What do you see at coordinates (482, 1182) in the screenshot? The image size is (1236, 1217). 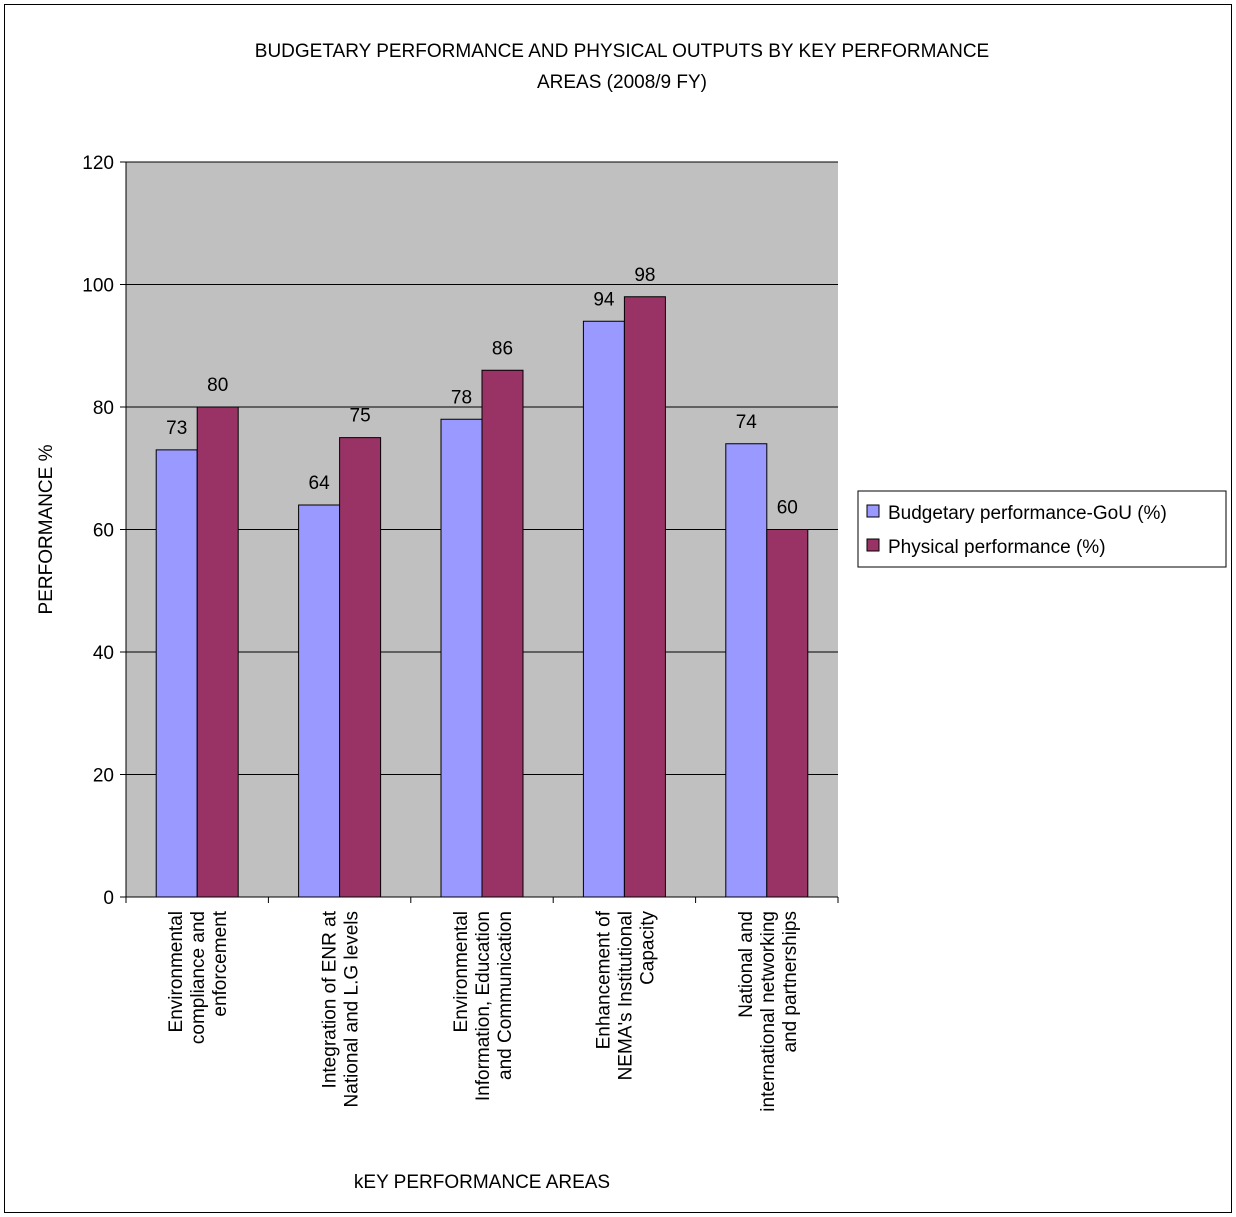 I see `x-axis-label: kEY PERFORMANCE AREAS` at bounding box center [482, 1182].